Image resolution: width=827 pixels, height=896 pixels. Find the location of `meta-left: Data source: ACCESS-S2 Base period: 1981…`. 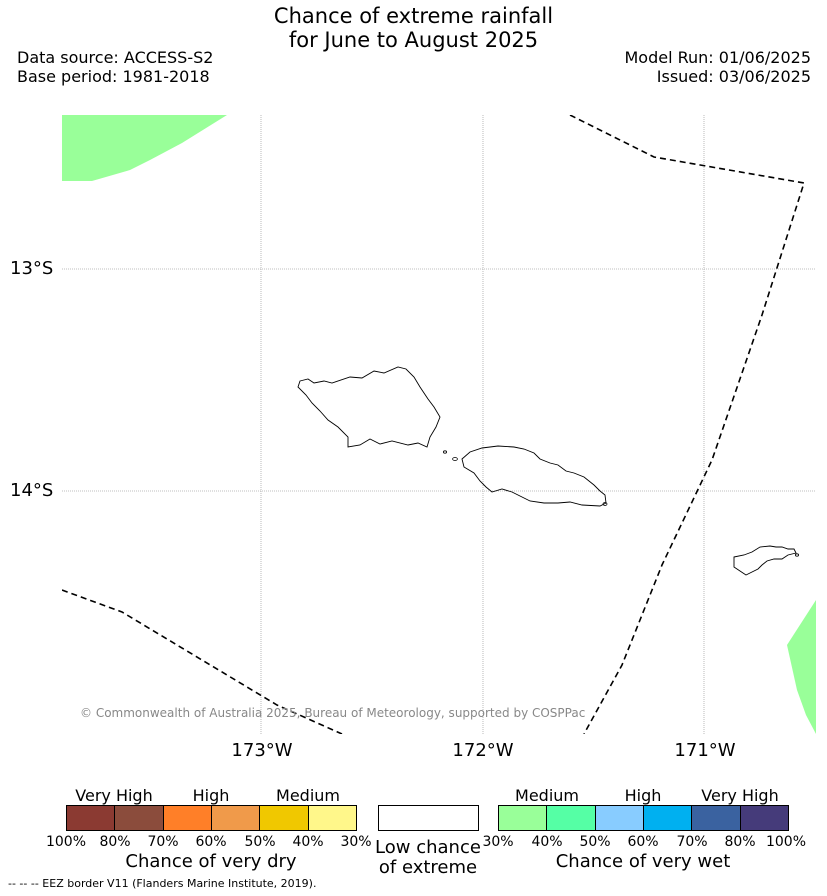

meta-left: Data source: ACCESS-S2 Base period: 1981… is located at coordinates (115, 67).